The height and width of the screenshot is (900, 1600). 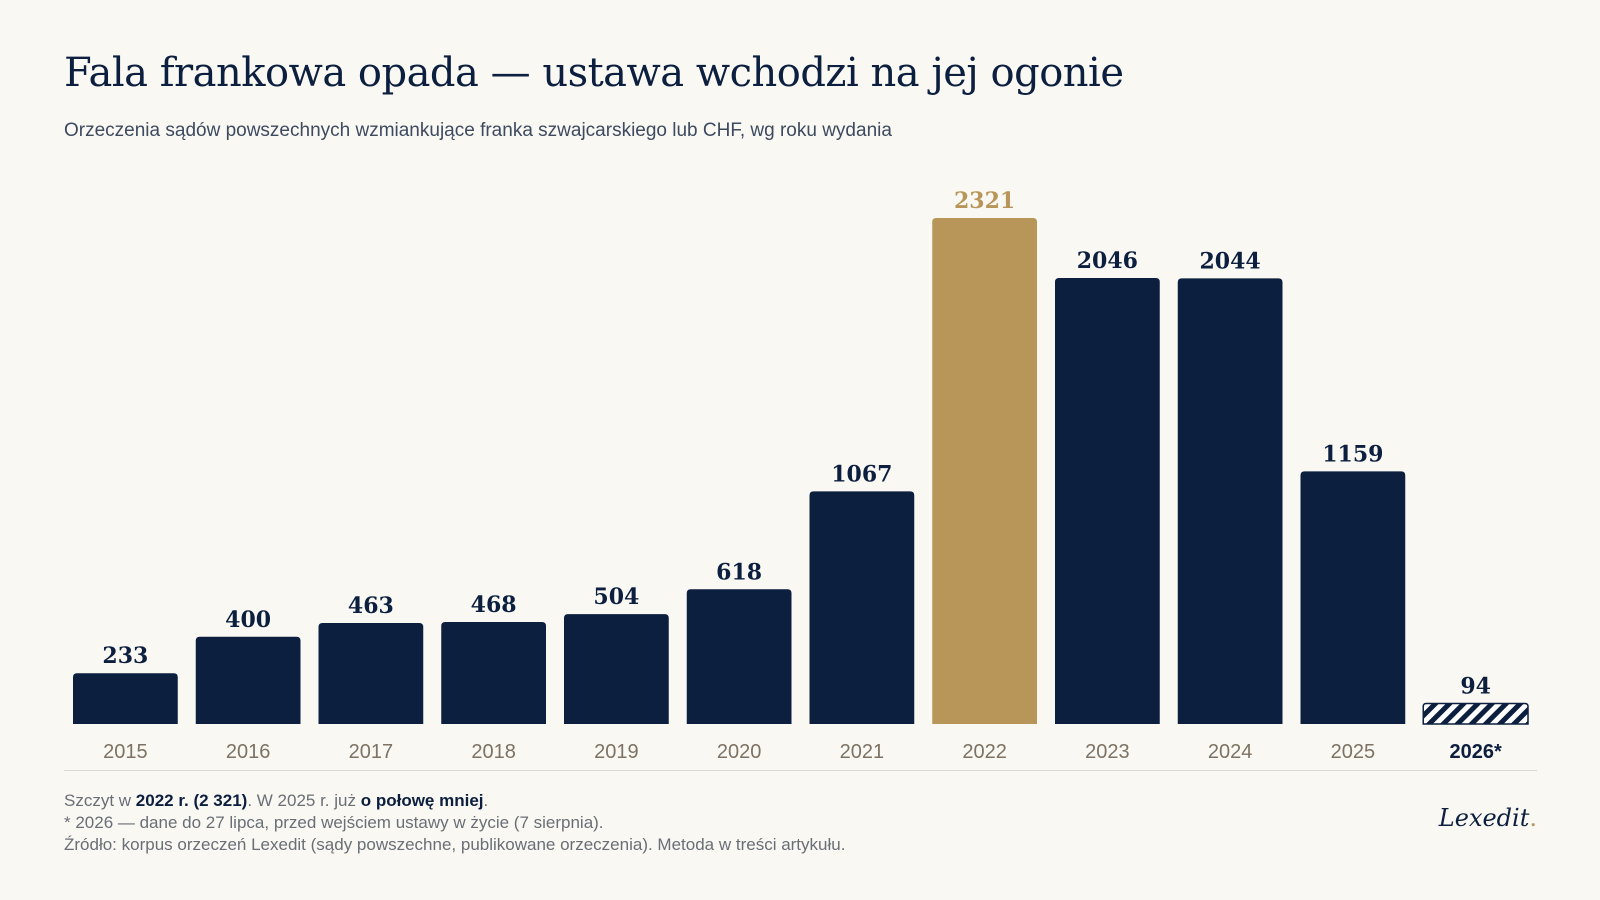 What do you see at coordinates (125, 656) in the screenshot?
I see `value-label-2015: 233` at bounding box center [125, 656].